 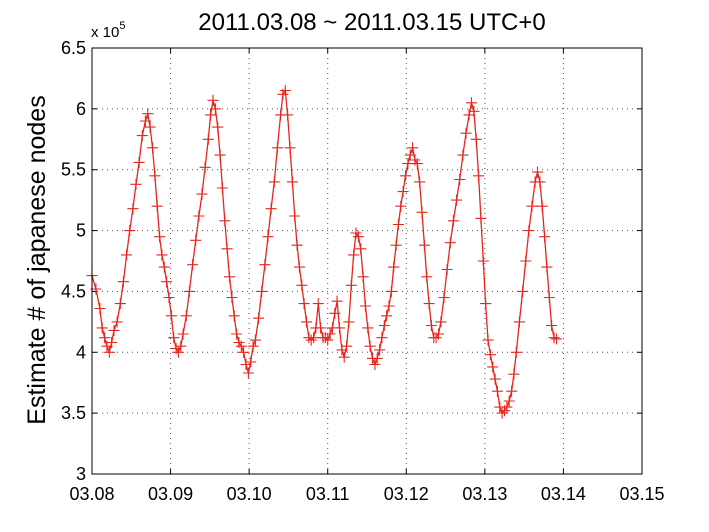 I want to click on y-tick-label: 3.5, so click(x=73, y=413).